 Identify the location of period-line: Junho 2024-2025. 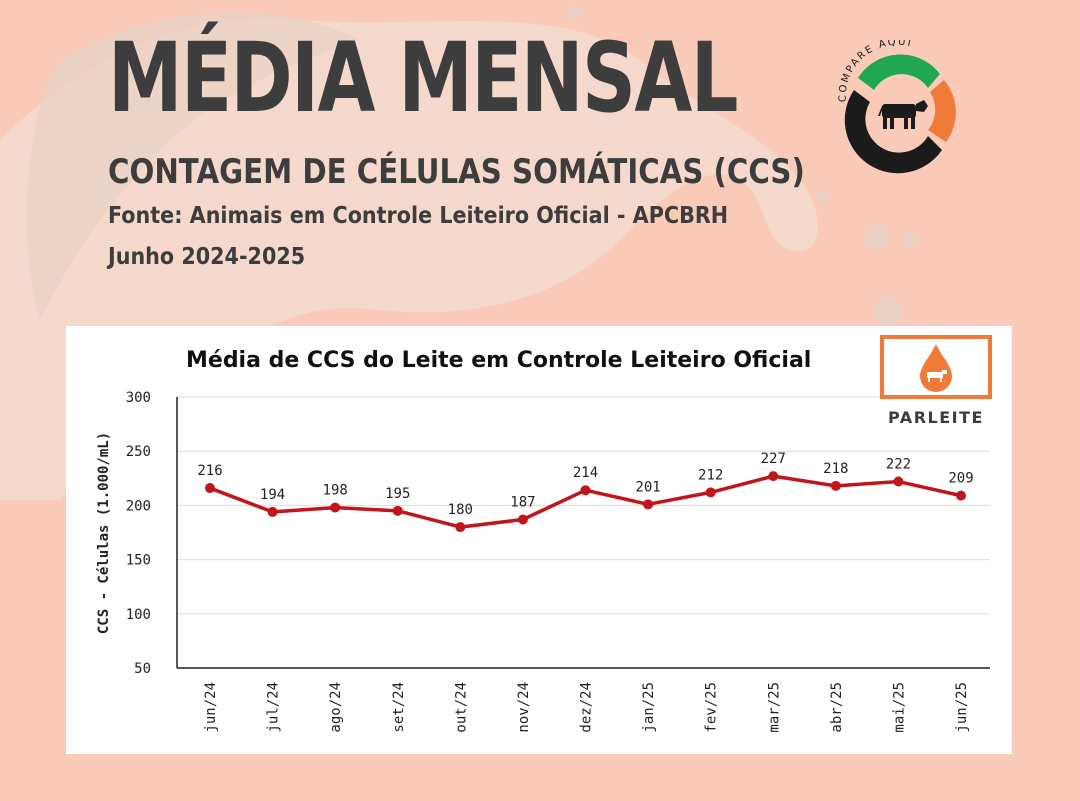
(207, 257).